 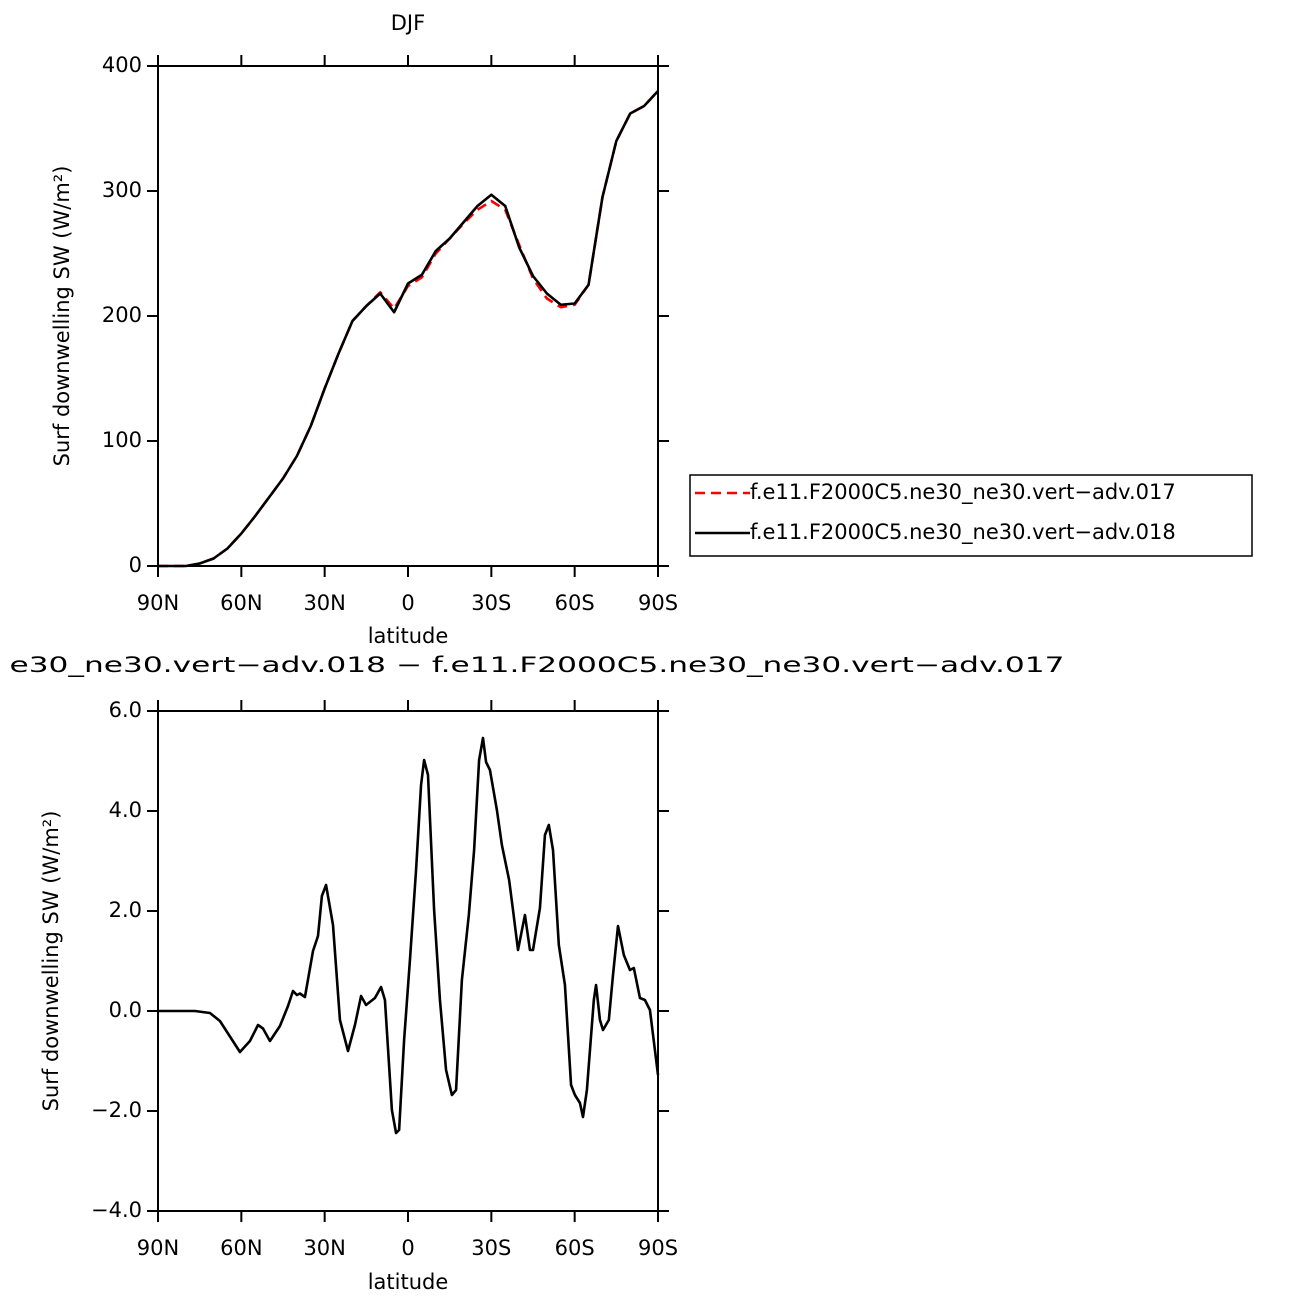 What do you see at coordinates (125, 710) in the screenshot?
I see `y-tick-label: 6.0` at bounding box center [125, 710].